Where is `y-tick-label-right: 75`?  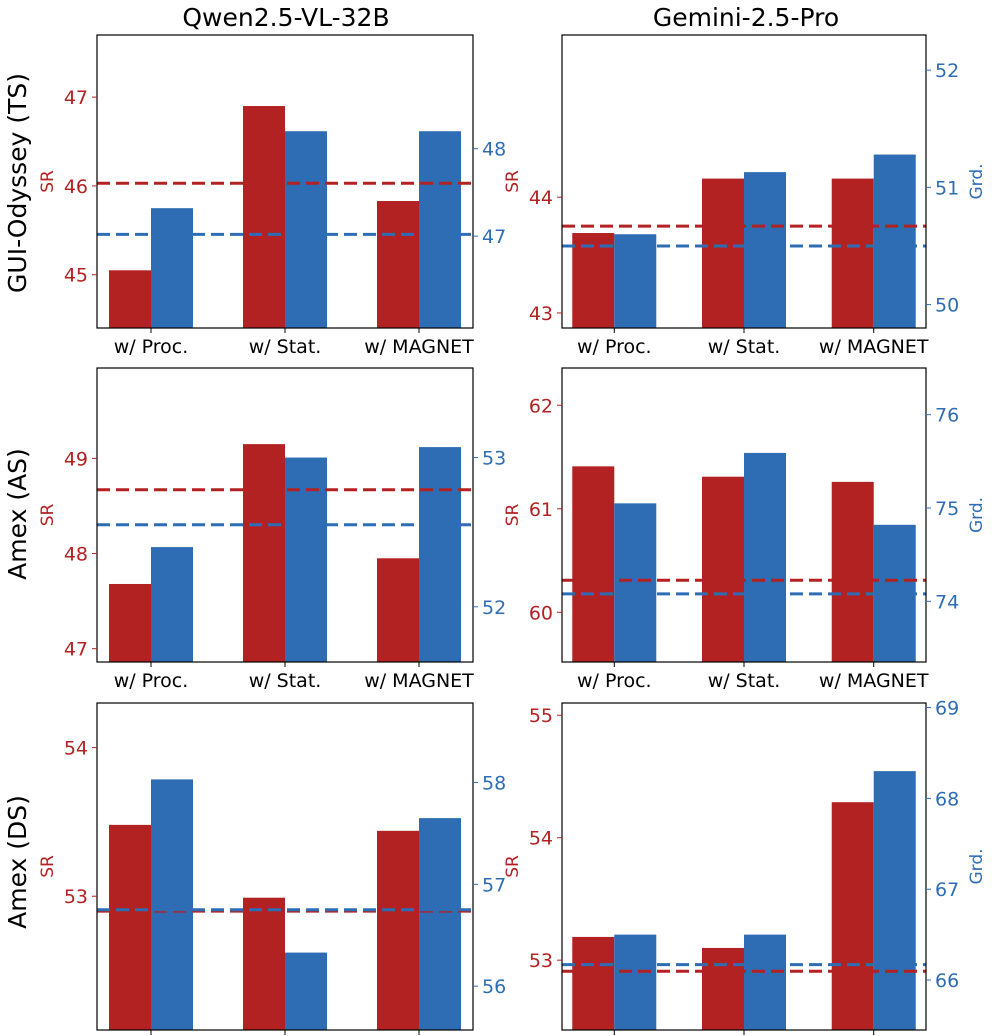
y-tick-label-right: 75 is located at coordinates (947, 509).